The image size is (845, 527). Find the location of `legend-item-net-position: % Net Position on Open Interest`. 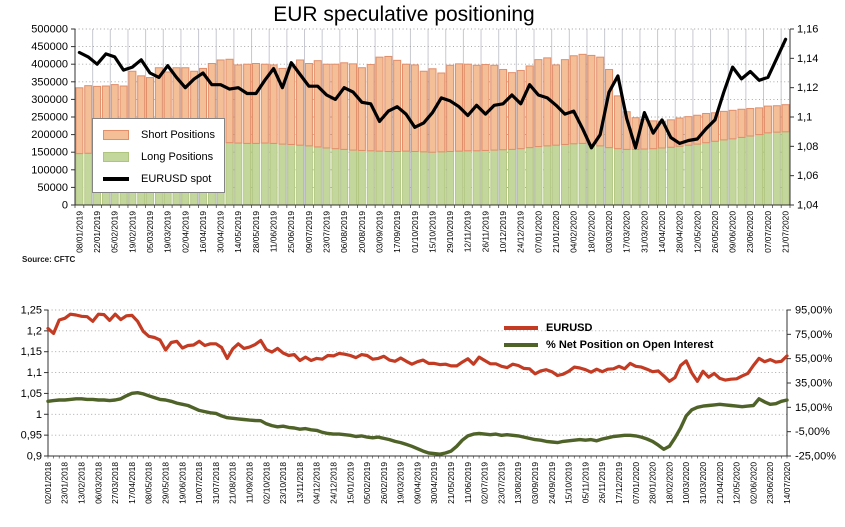

legend-item-net-position: % Net Position on Open Interest is located at coordinates (608, 345).